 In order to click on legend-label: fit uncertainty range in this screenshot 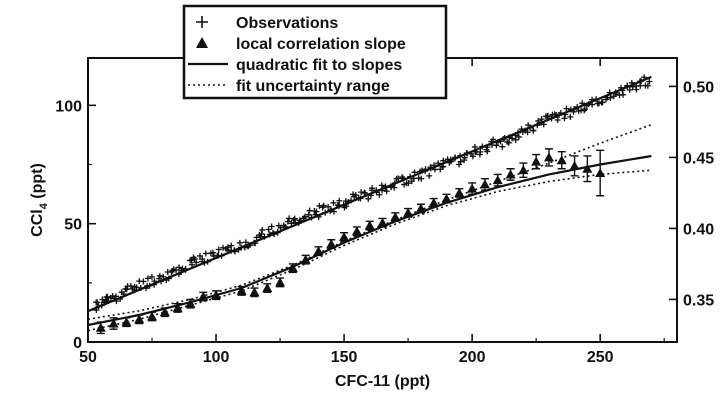, I will do `click(313, 86)`.